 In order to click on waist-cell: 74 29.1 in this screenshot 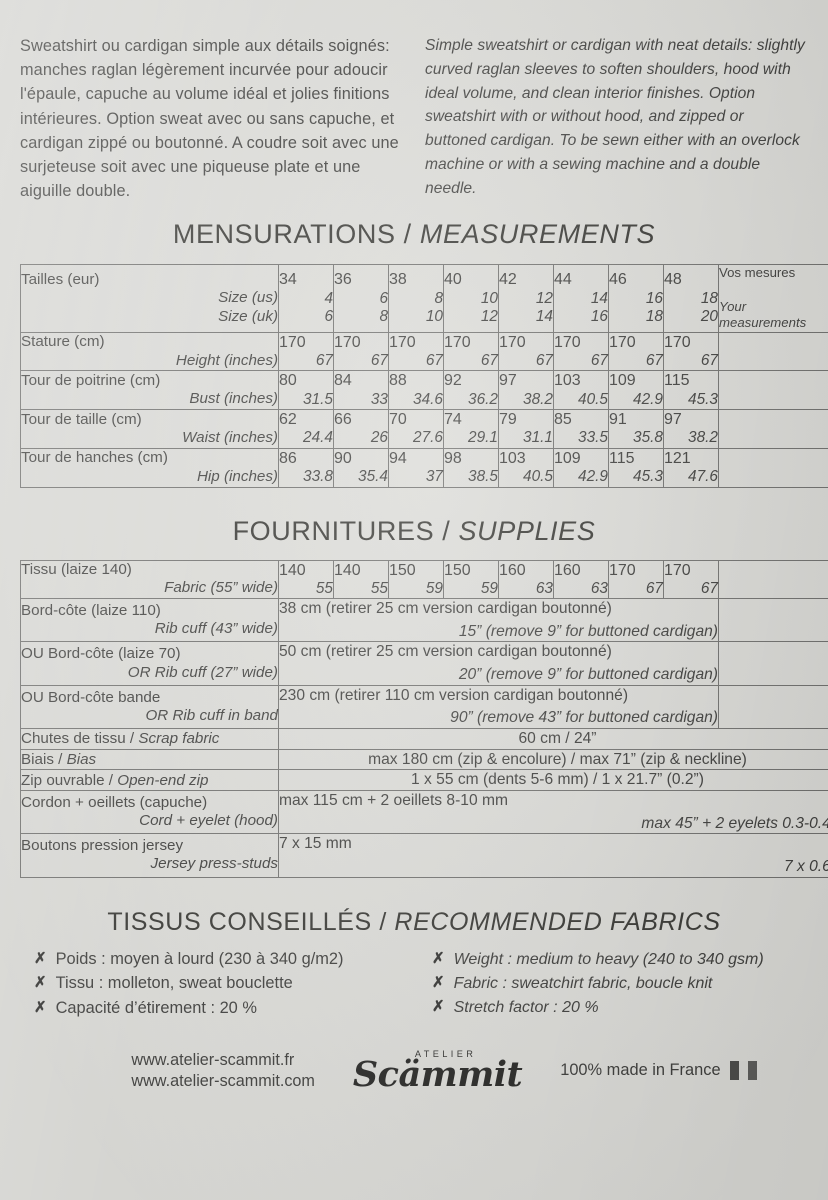, I will do `click(471, 429)`.